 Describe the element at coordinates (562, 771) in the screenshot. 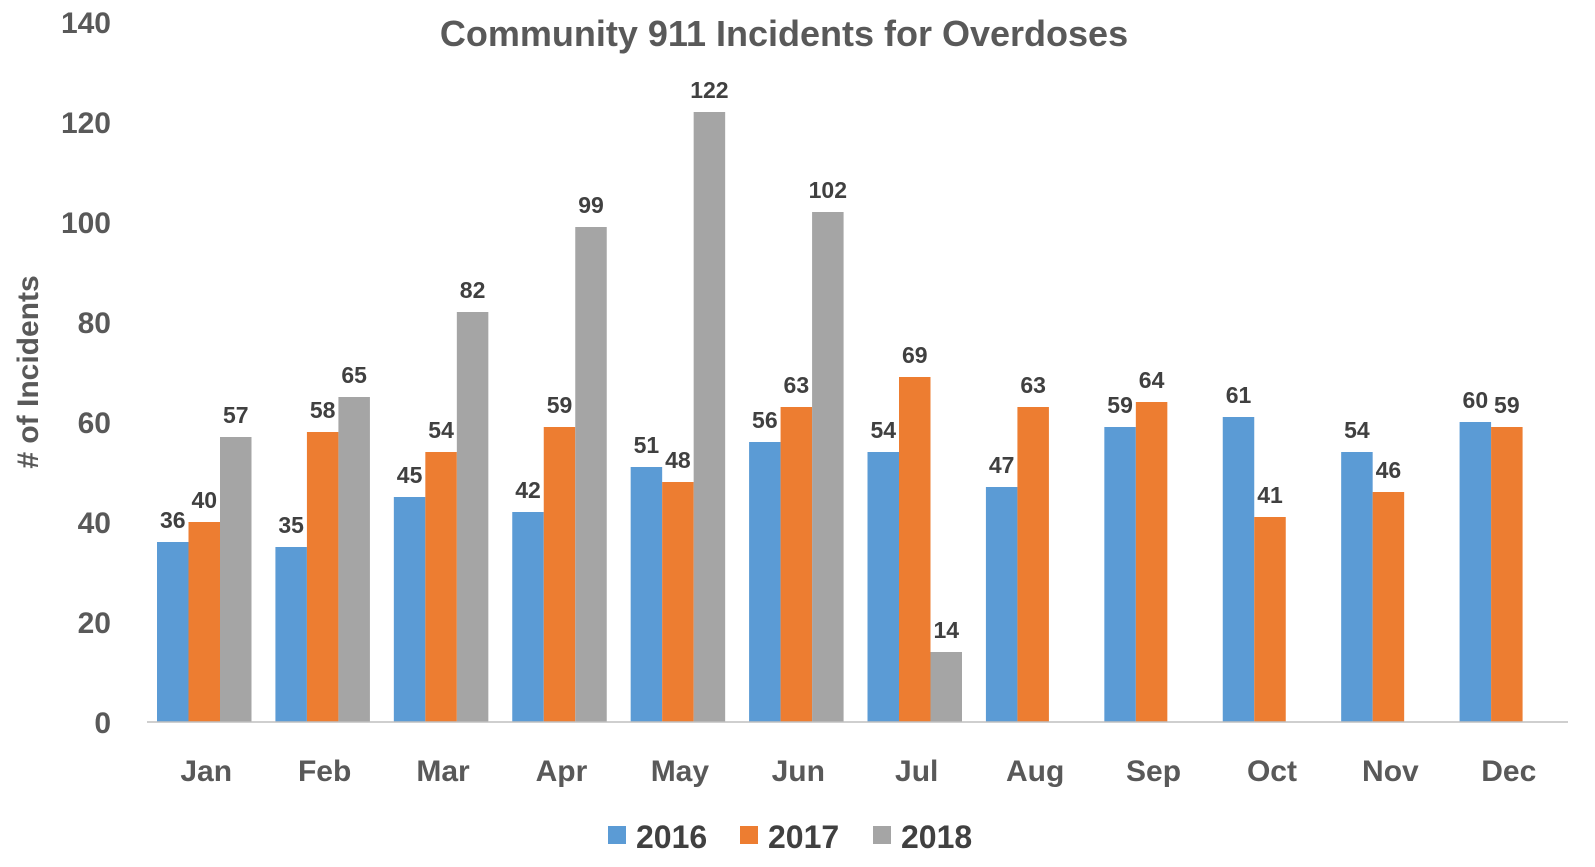

I see `x-tick-label-apr: Apr` at that location.